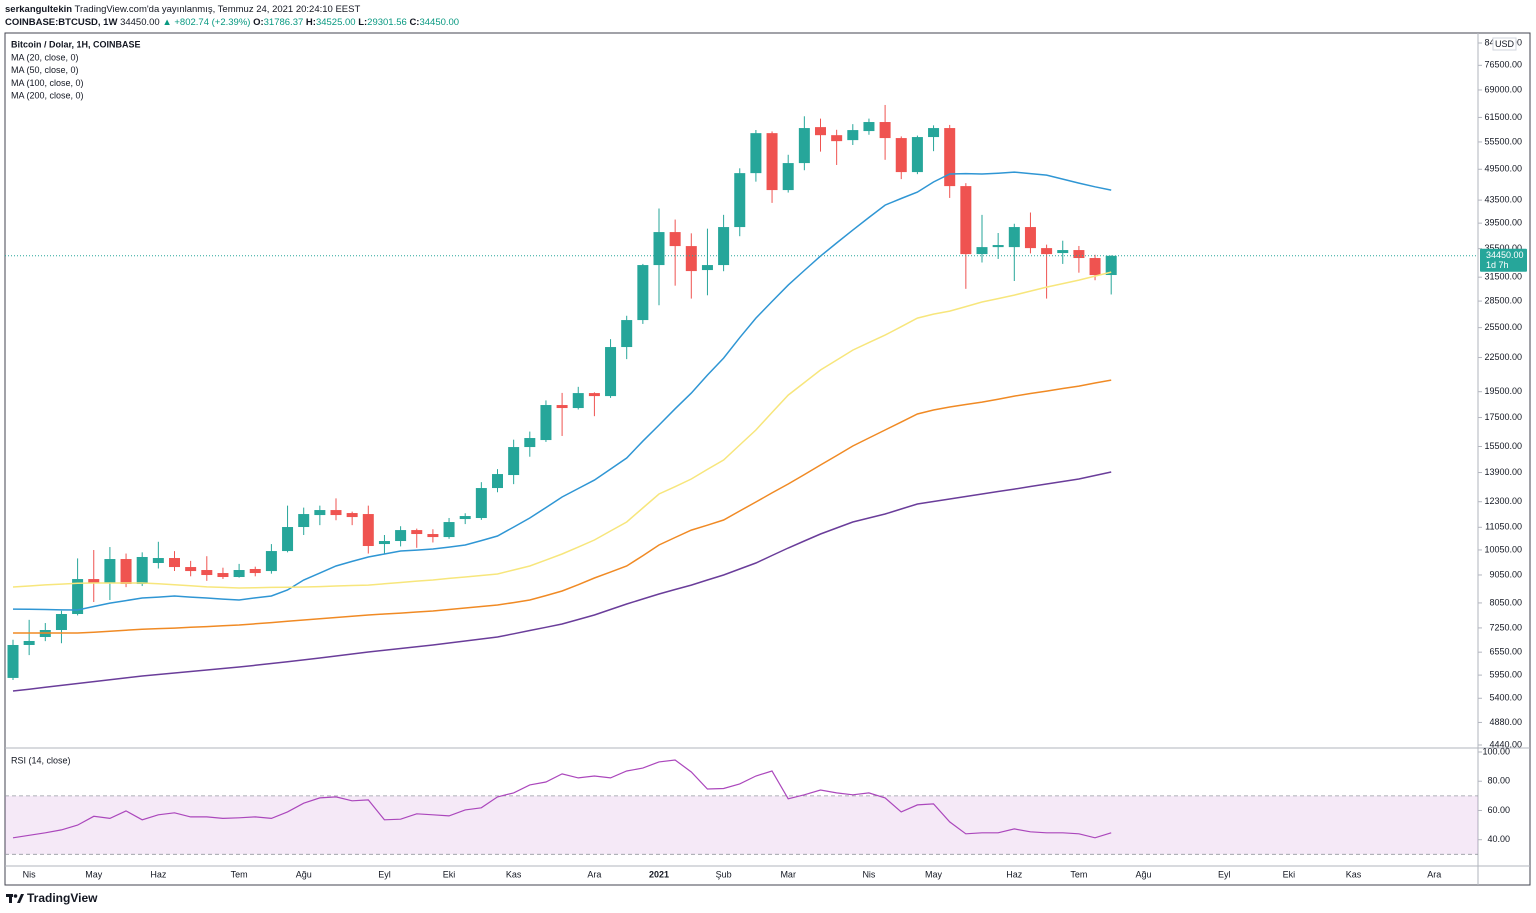  What do you see at coordinates (1496, 751) in the screenshot?
I see `y-tick-label: 100.00` at bounding box center [1496, 751].